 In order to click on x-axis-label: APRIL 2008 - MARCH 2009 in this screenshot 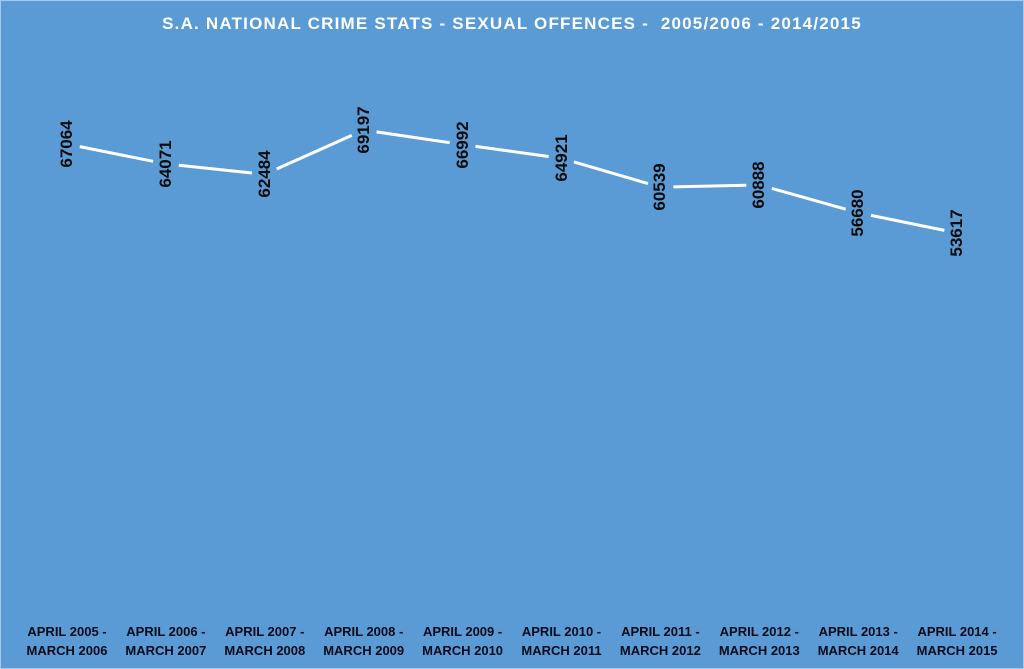, I will do `click(364, 641)`.